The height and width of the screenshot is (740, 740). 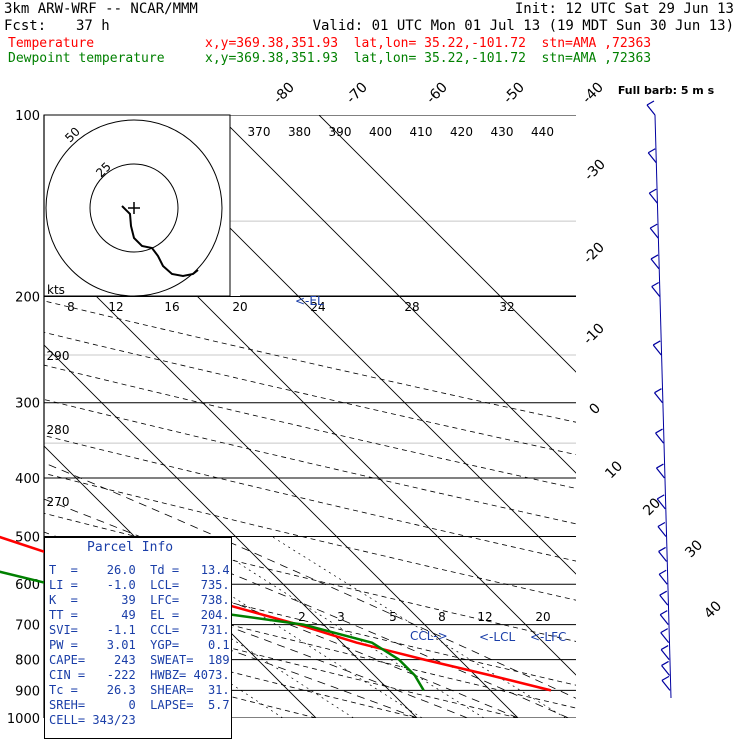 What do you see at coordinates (101, 9) in the screenshot?
I see `model-title: 3km ARW-WRF -- NCAR/MMM` at bounding box center [101, 9].